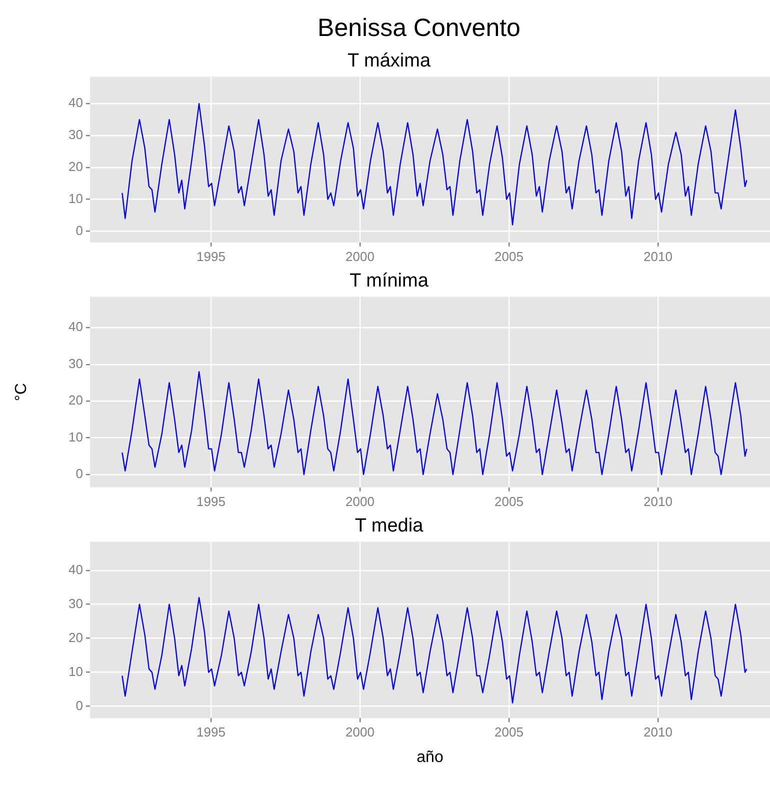 This screenshot has width=770, height=787. I want to click on chart-title: Benissa Convento, so click(419, 28).